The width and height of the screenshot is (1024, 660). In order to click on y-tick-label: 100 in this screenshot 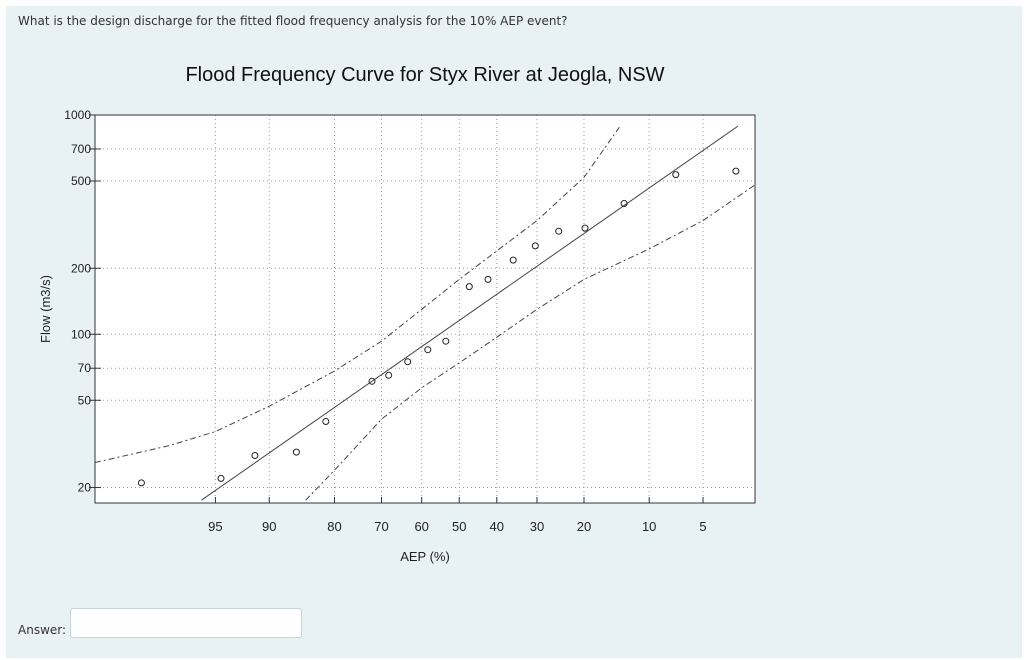, I will do `click(81, 334)`.